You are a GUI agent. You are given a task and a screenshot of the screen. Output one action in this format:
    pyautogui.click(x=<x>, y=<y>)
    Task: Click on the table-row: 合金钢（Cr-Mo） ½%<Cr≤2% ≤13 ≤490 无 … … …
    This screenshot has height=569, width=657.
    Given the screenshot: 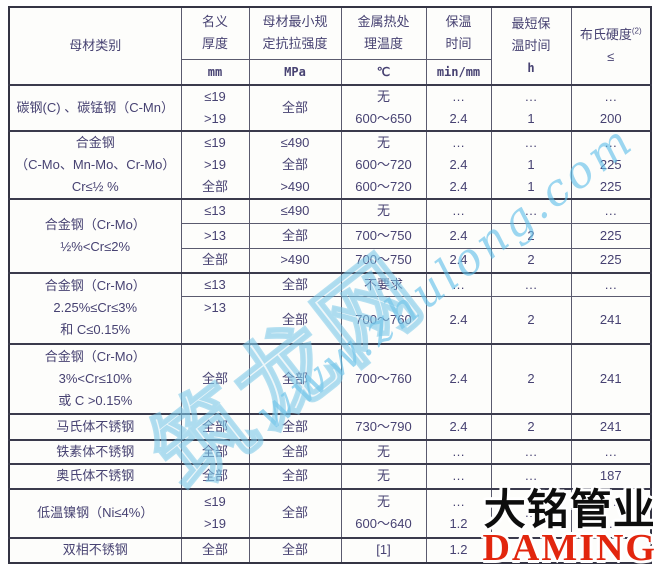 What is the action you would take?
    pyautogui.click(x=330, y=236)
    